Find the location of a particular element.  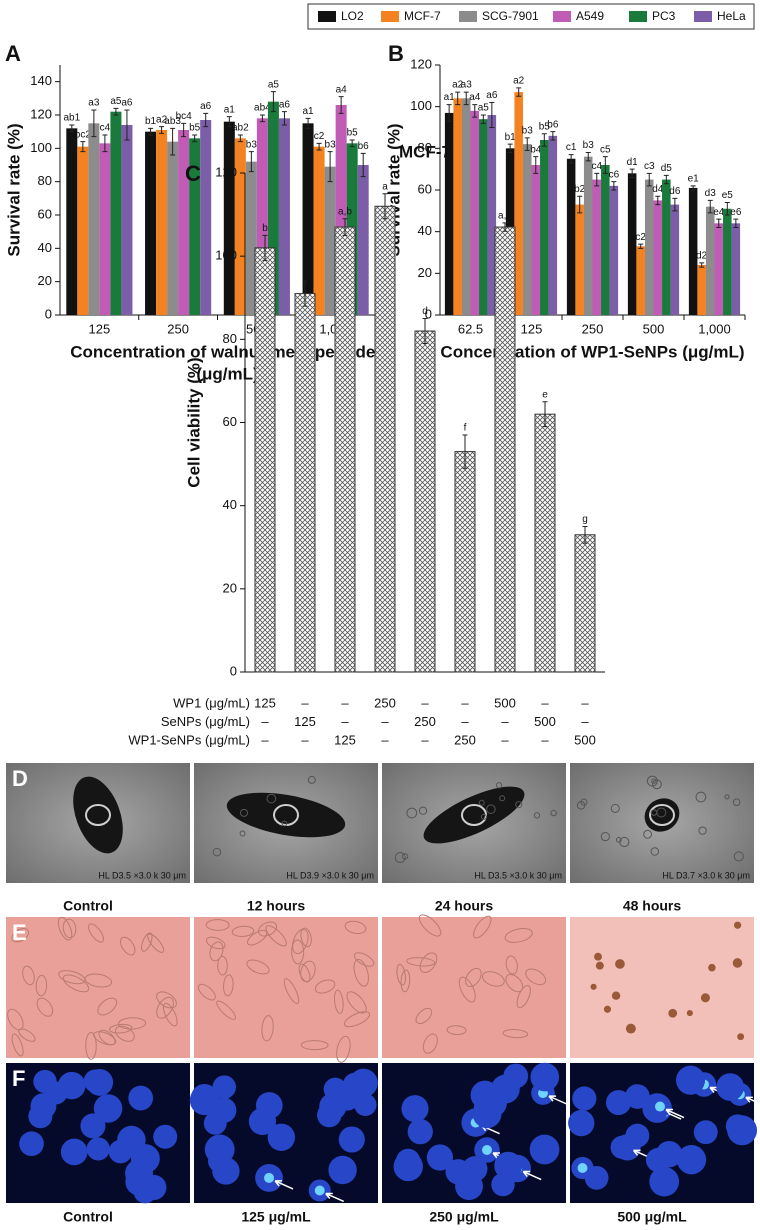

y-tick-label: 0 is located at coordinates (233, 670).